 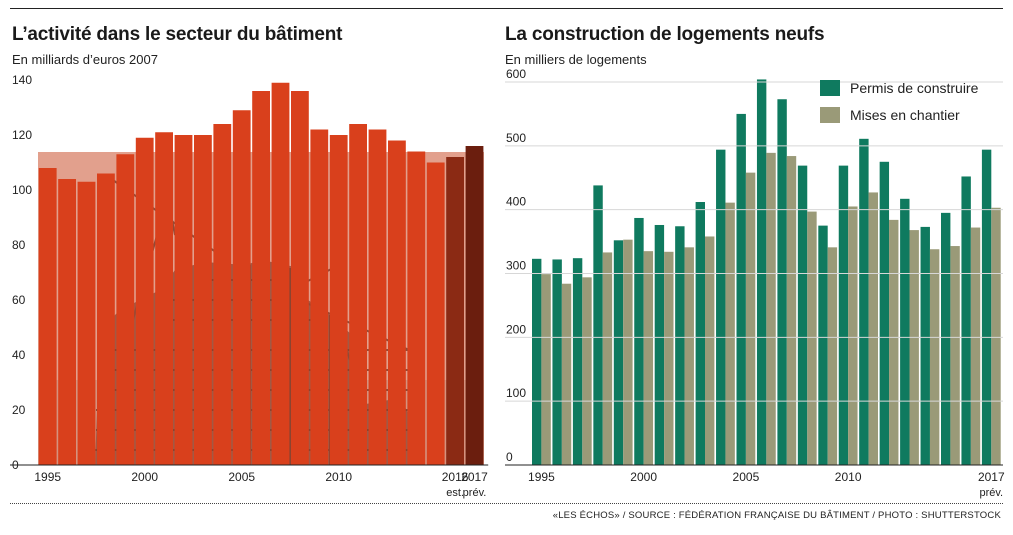 What do you see at coordinates (506, 8) in the screenshot?
I see `top-rule` at bounding box center [506, 8].